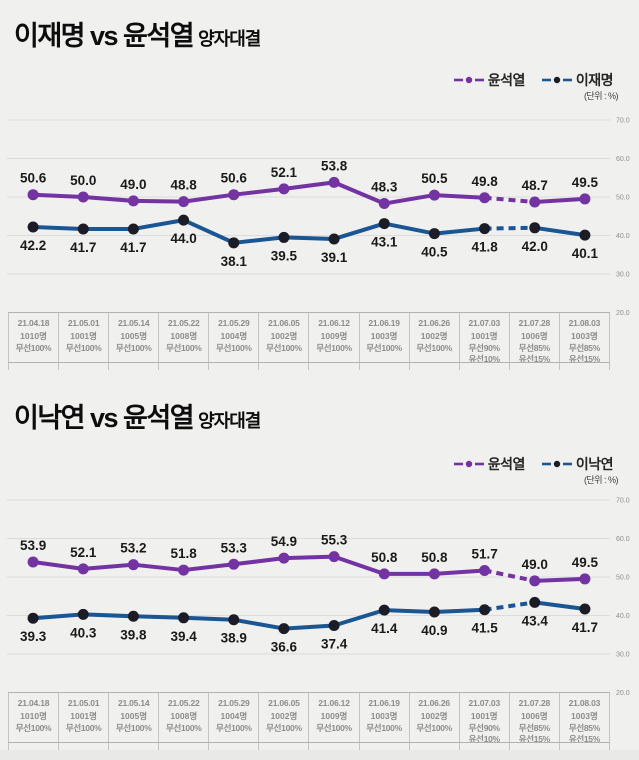 The width and height of the screenshot is (639, 760). What do you see at coordinates (533, 721) in the screenshot?
I see `table-cell-21.07.28: 21.07.28 1006명 무선85% 유선15%` at bounding box center [533, 721].